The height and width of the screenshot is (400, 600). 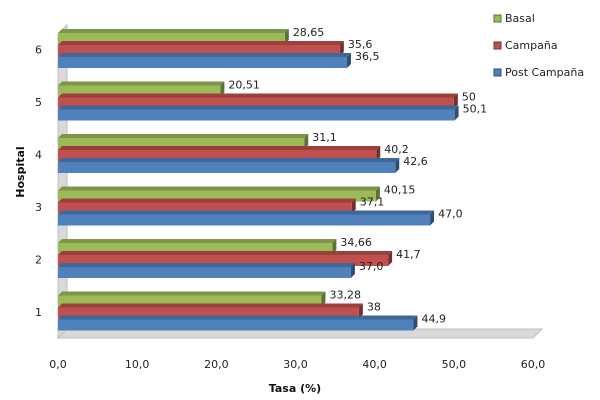 What do you see at coordinates (58, 364) in the screenshot?
I see `x-tick-label: 0,0` at bounding box center [58, 364].